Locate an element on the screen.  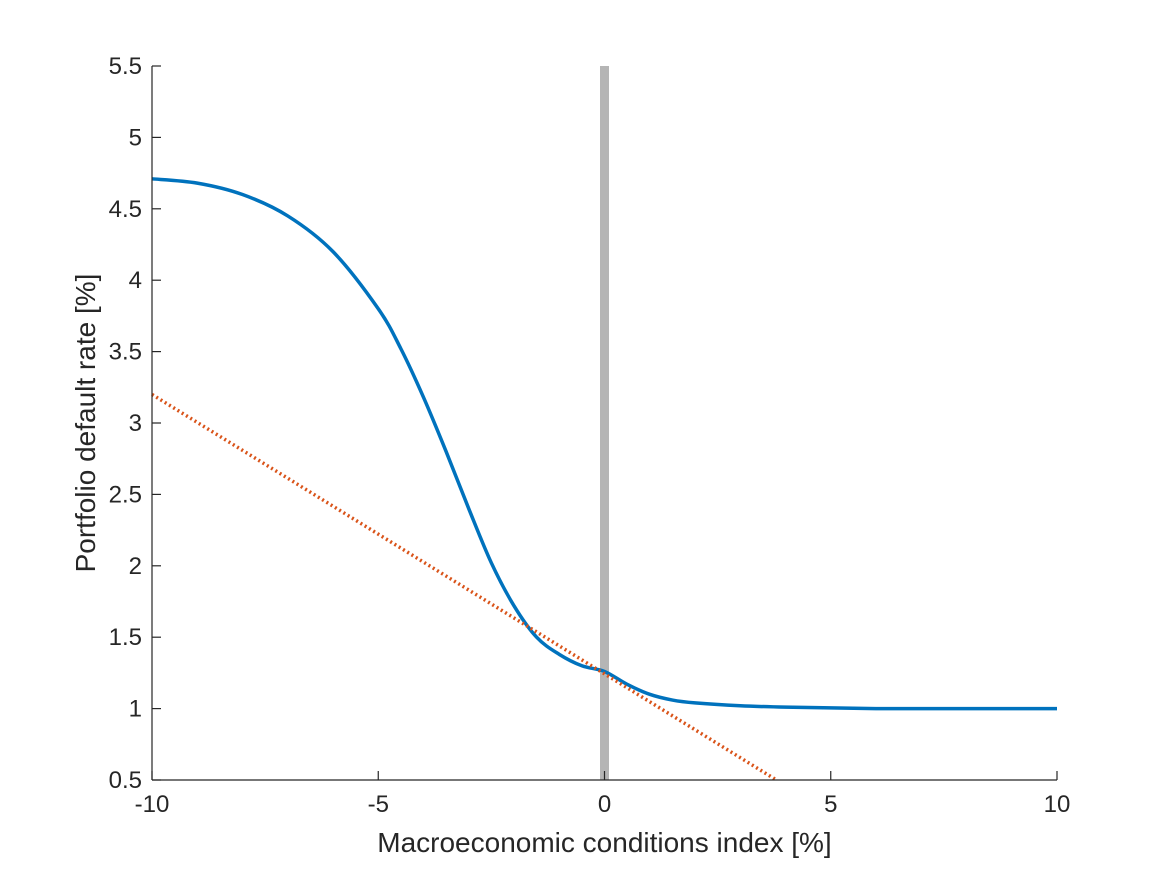
y-tick-label: 0.5 is located at coordinates (125, 780).